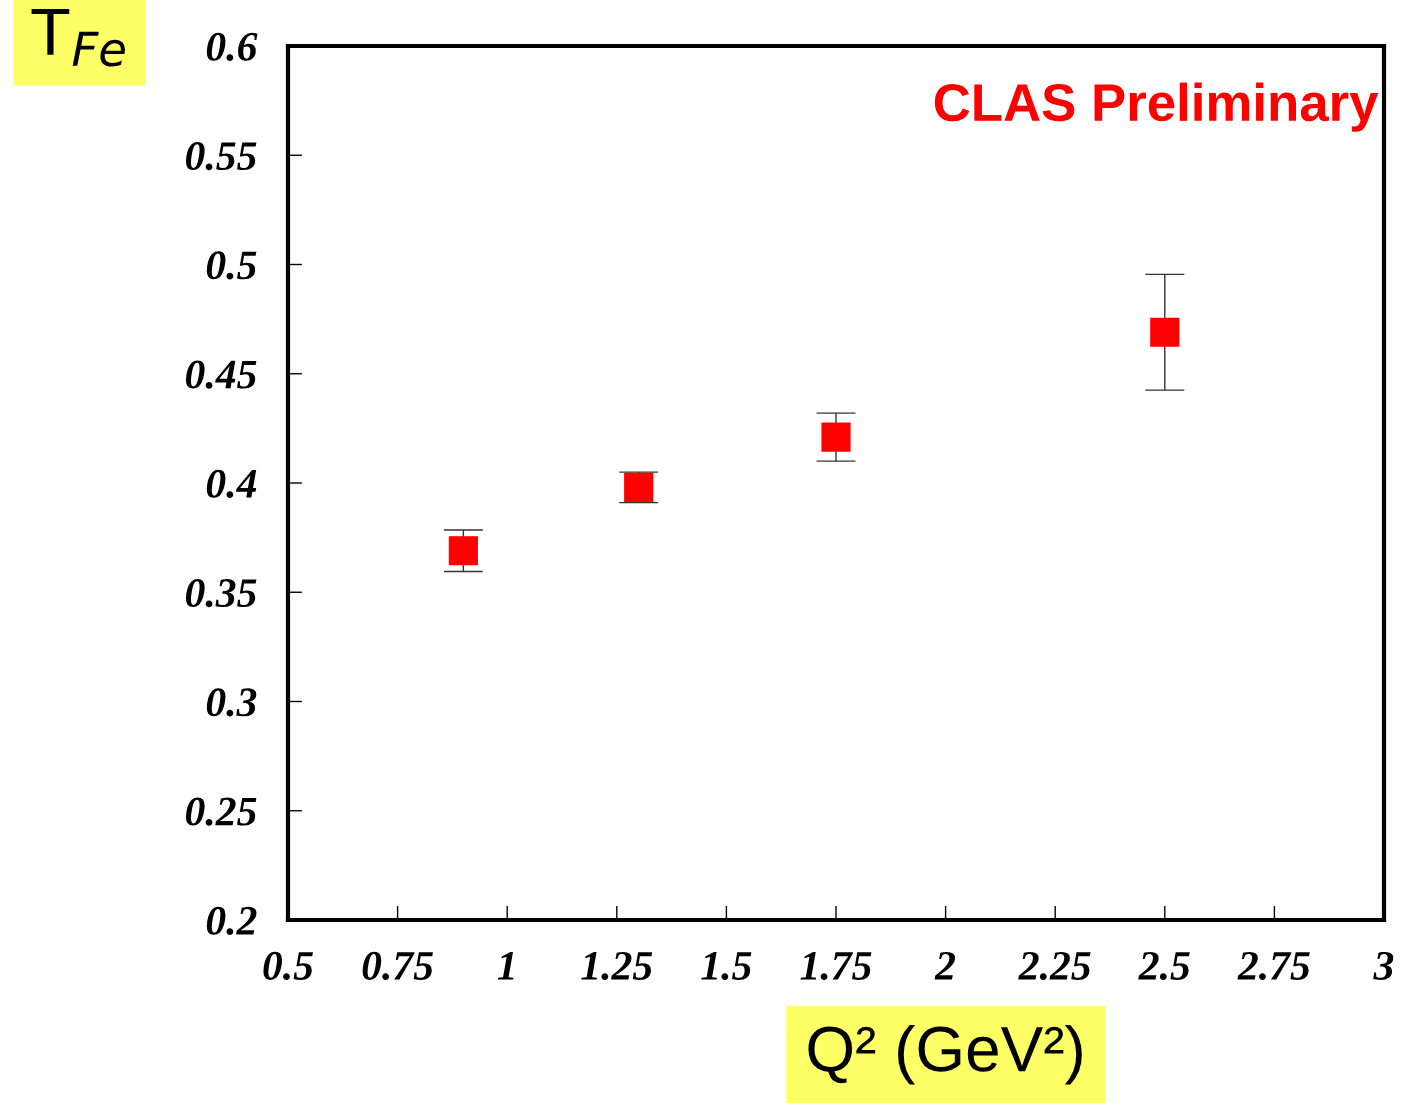 The height and width of the screenshot is (1103, 1403). Describe the element at coordinates (221, 374) in the screenshot. I see `y-tick-label: 0.45` at that location.